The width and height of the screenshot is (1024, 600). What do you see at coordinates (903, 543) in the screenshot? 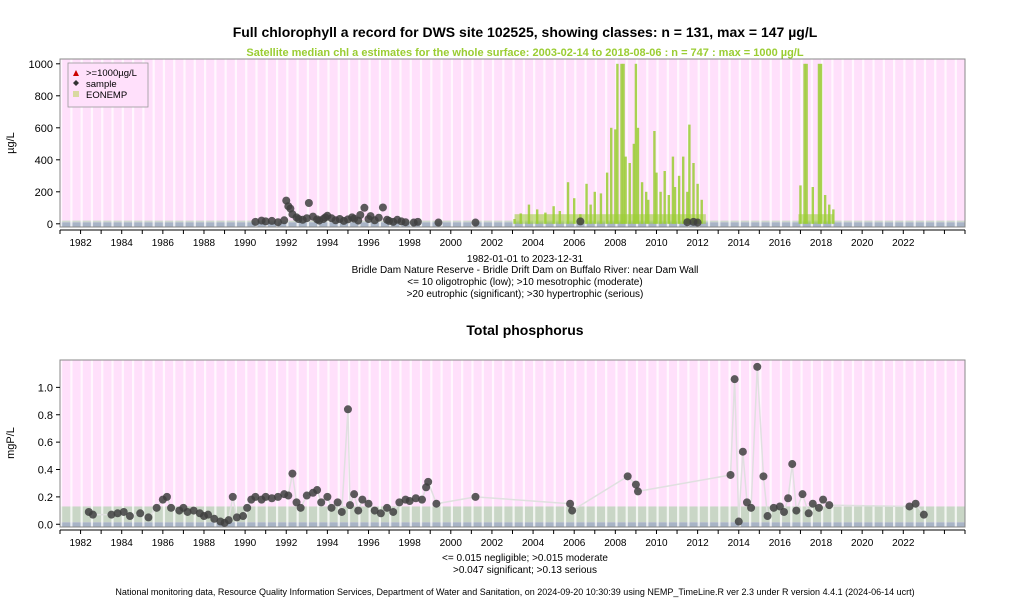
I see `x-tick-label: 2022` at bounding box center [903, 543].